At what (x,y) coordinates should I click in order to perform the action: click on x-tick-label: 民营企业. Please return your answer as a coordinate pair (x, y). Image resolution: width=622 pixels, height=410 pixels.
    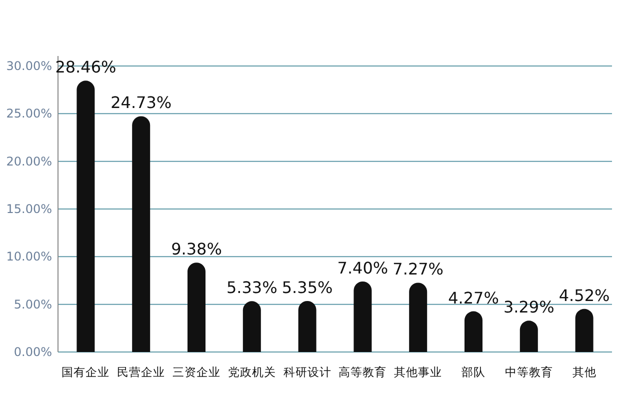
    Looking at the image, I should click on (141, 372).